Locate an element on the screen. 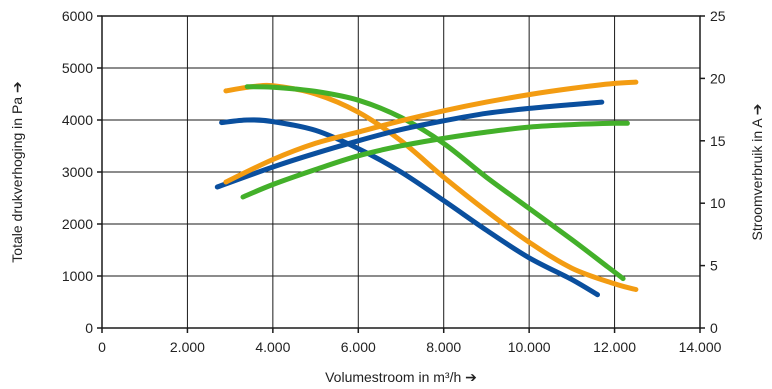 The height and width of the screenshot is (389, 772). x-tick-label-7: 14.000 is located at coordinates (700, 347).